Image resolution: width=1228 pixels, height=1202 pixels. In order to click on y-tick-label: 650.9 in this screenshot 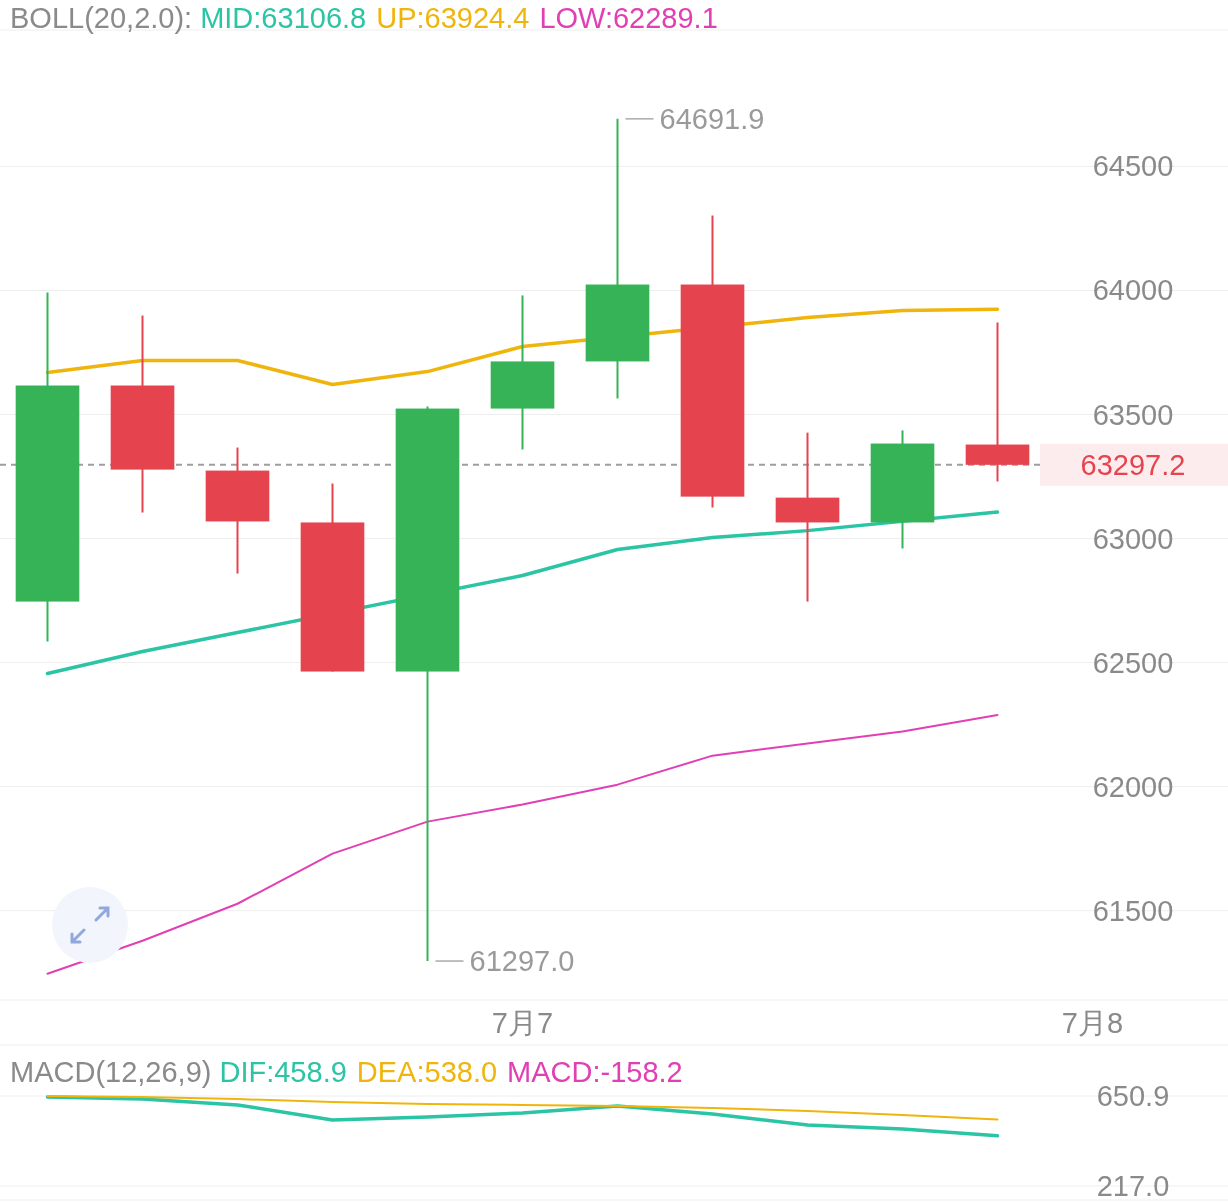, I will do `click(1133, 1096)`.